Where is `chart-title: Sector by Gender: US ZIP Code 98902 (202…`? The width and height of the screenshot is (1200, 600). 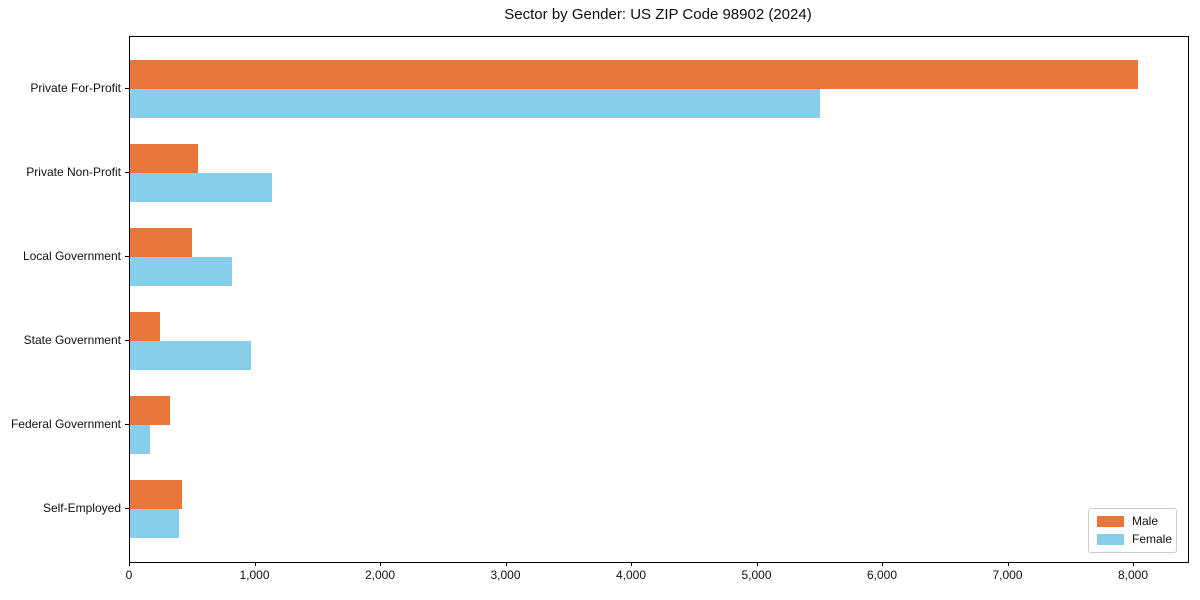 chart-title: Sector by Gender: US ZIP Code 98902 (202… is located at coordinates (658, 14).